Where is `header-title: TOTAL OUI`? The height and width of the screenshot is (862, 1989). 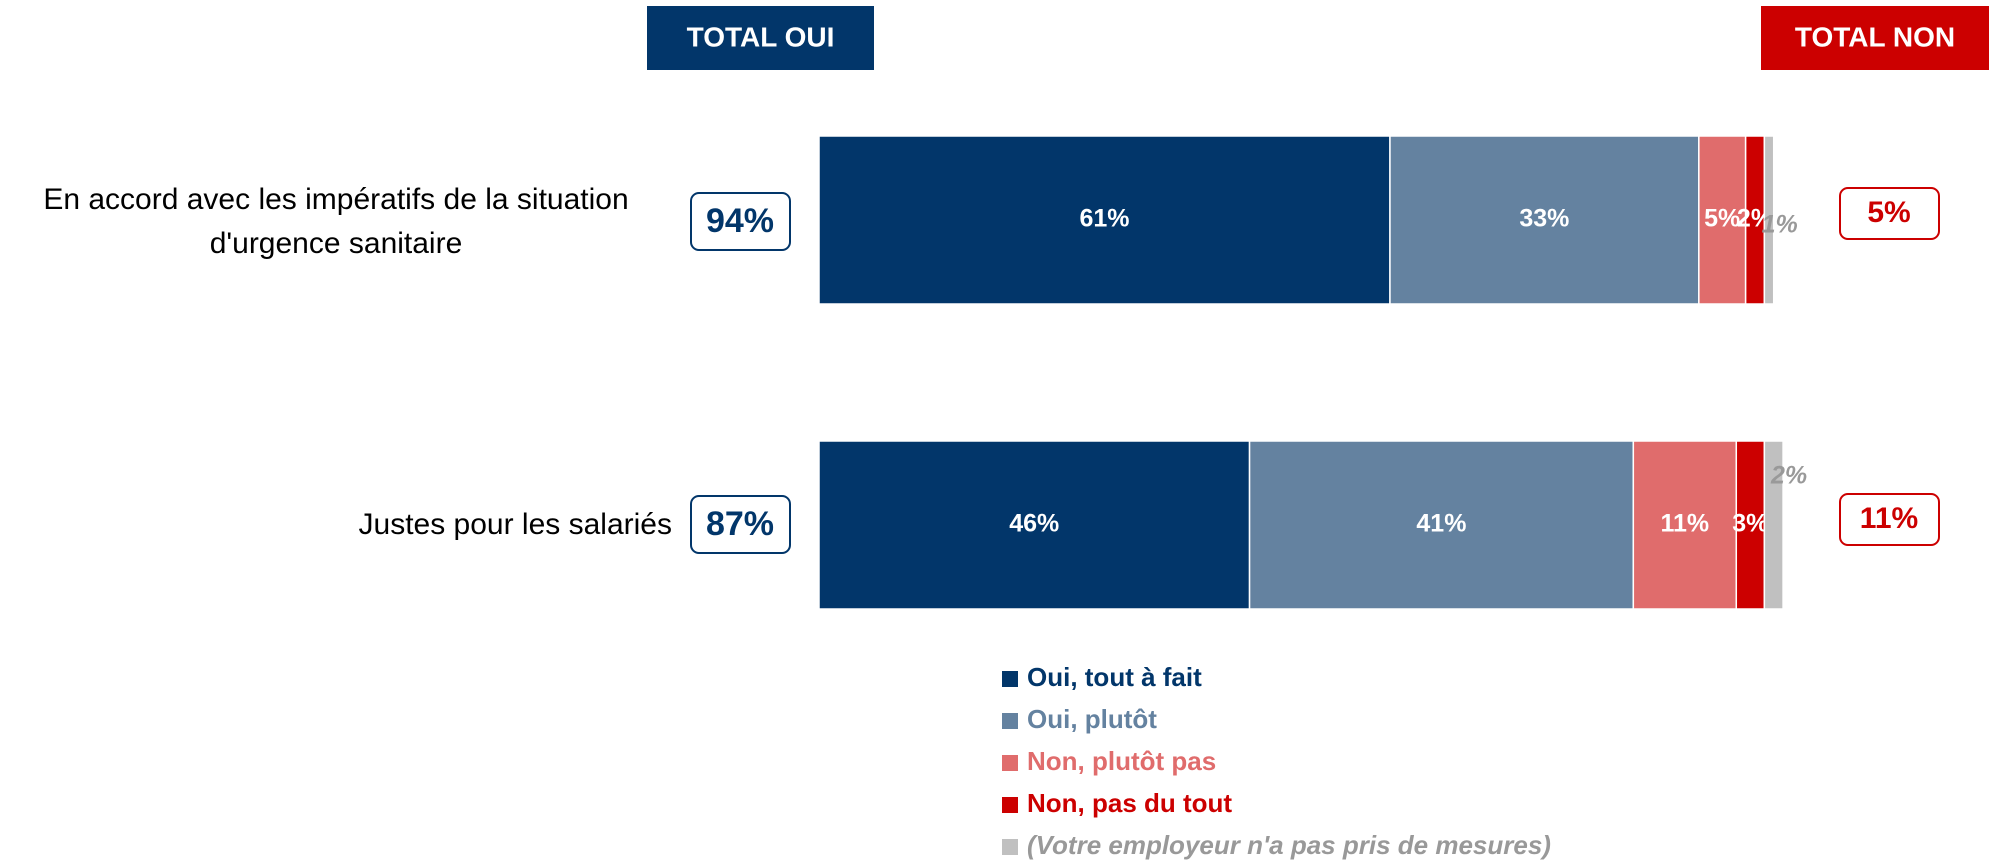 header-title: TOTAL OUI is located at coordinates (761, 36).